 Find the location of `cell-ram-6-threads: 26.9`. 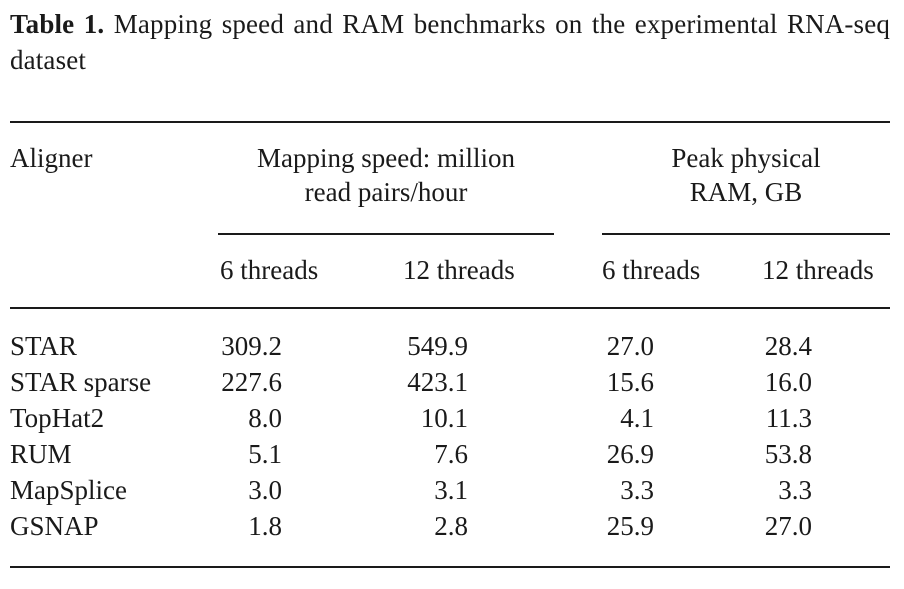

cell-ram-6-threads: 26.9 is located at coordinates (630, 454).